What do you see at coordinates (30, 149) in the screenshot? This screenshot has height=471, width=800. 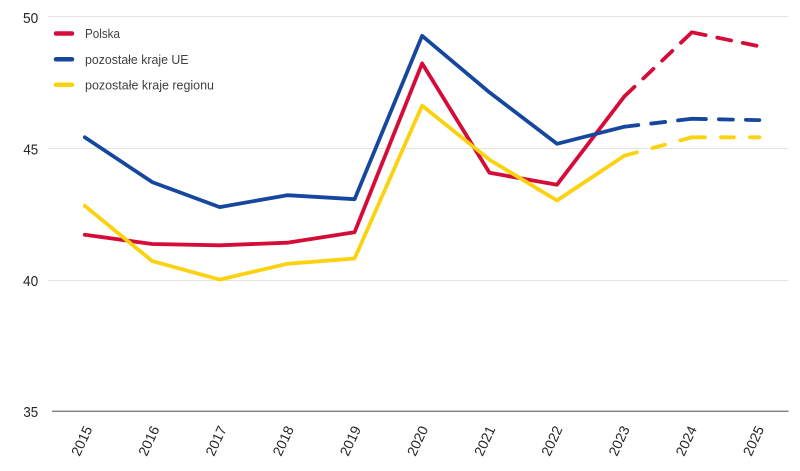 I see `svg-text: 45` at bounding box center [30, 149].